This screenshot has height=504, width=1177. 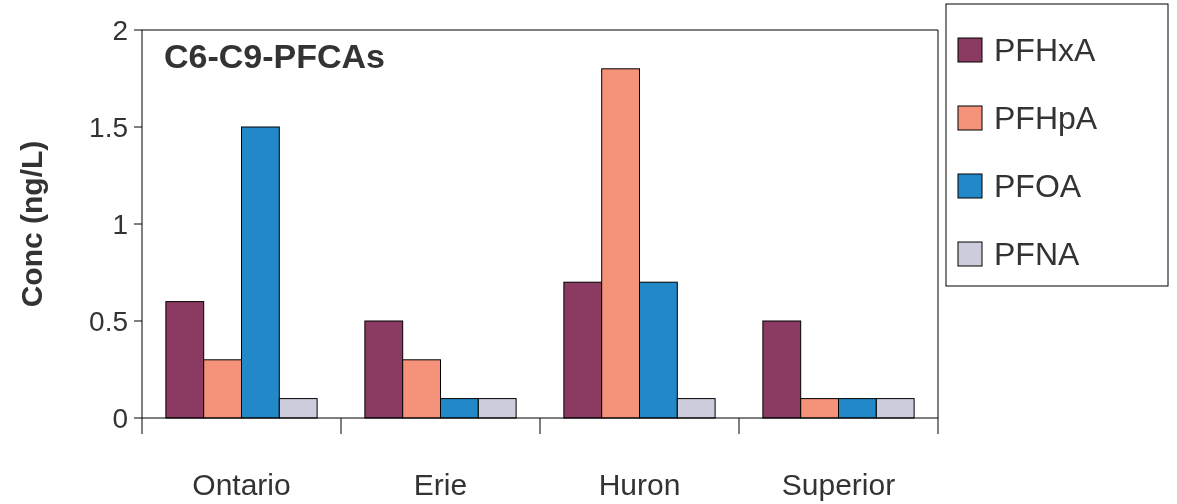 What do you see at coordinates (1046, 118) in the screenshot?
I see `legend-label: PFHpA` at bounding box center [1046, 118].